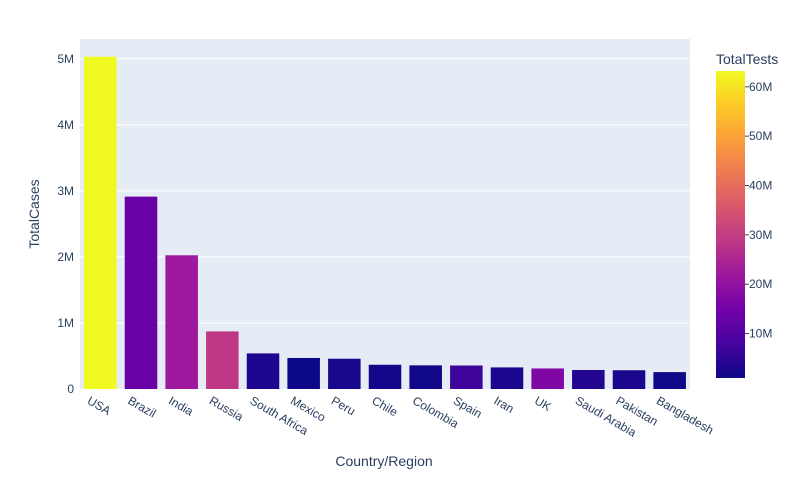  What do you see at coordinates (65, 125) in the screenshot?
I see `y-tick-label: 4M` at bounding box center [65, 125].